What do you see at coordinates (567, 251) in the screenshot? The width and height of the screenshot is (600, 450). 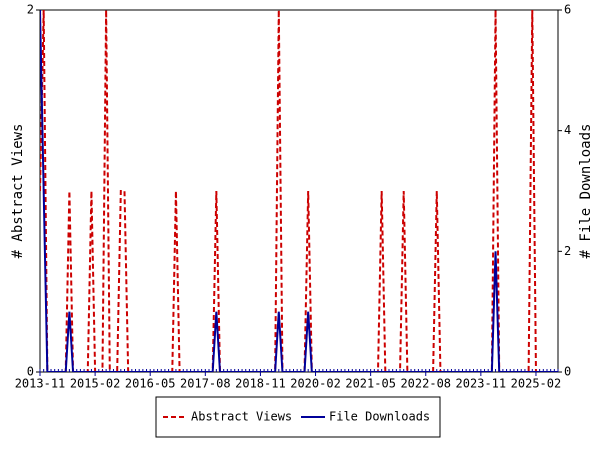 I see `y2-tick-label: 2` at bounding box center [567, 251].